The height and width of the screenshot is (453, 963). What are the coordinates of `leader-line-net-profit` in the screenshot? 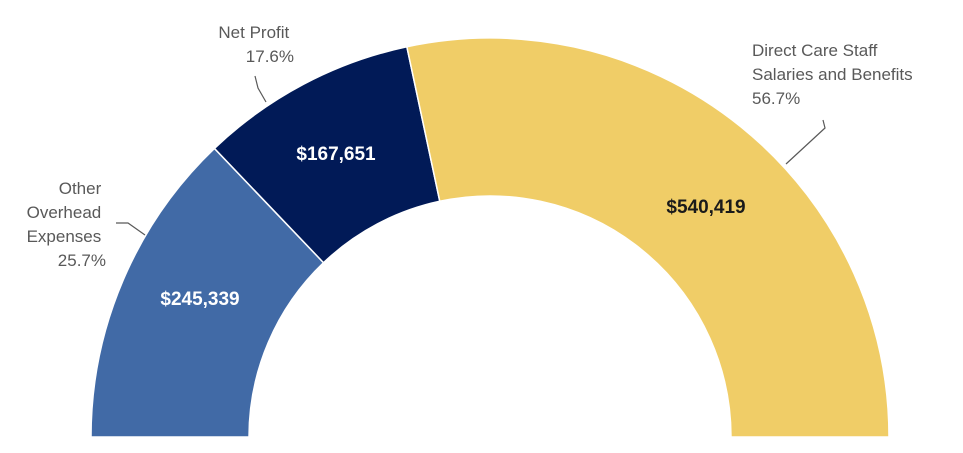 It's located at (260, 89).